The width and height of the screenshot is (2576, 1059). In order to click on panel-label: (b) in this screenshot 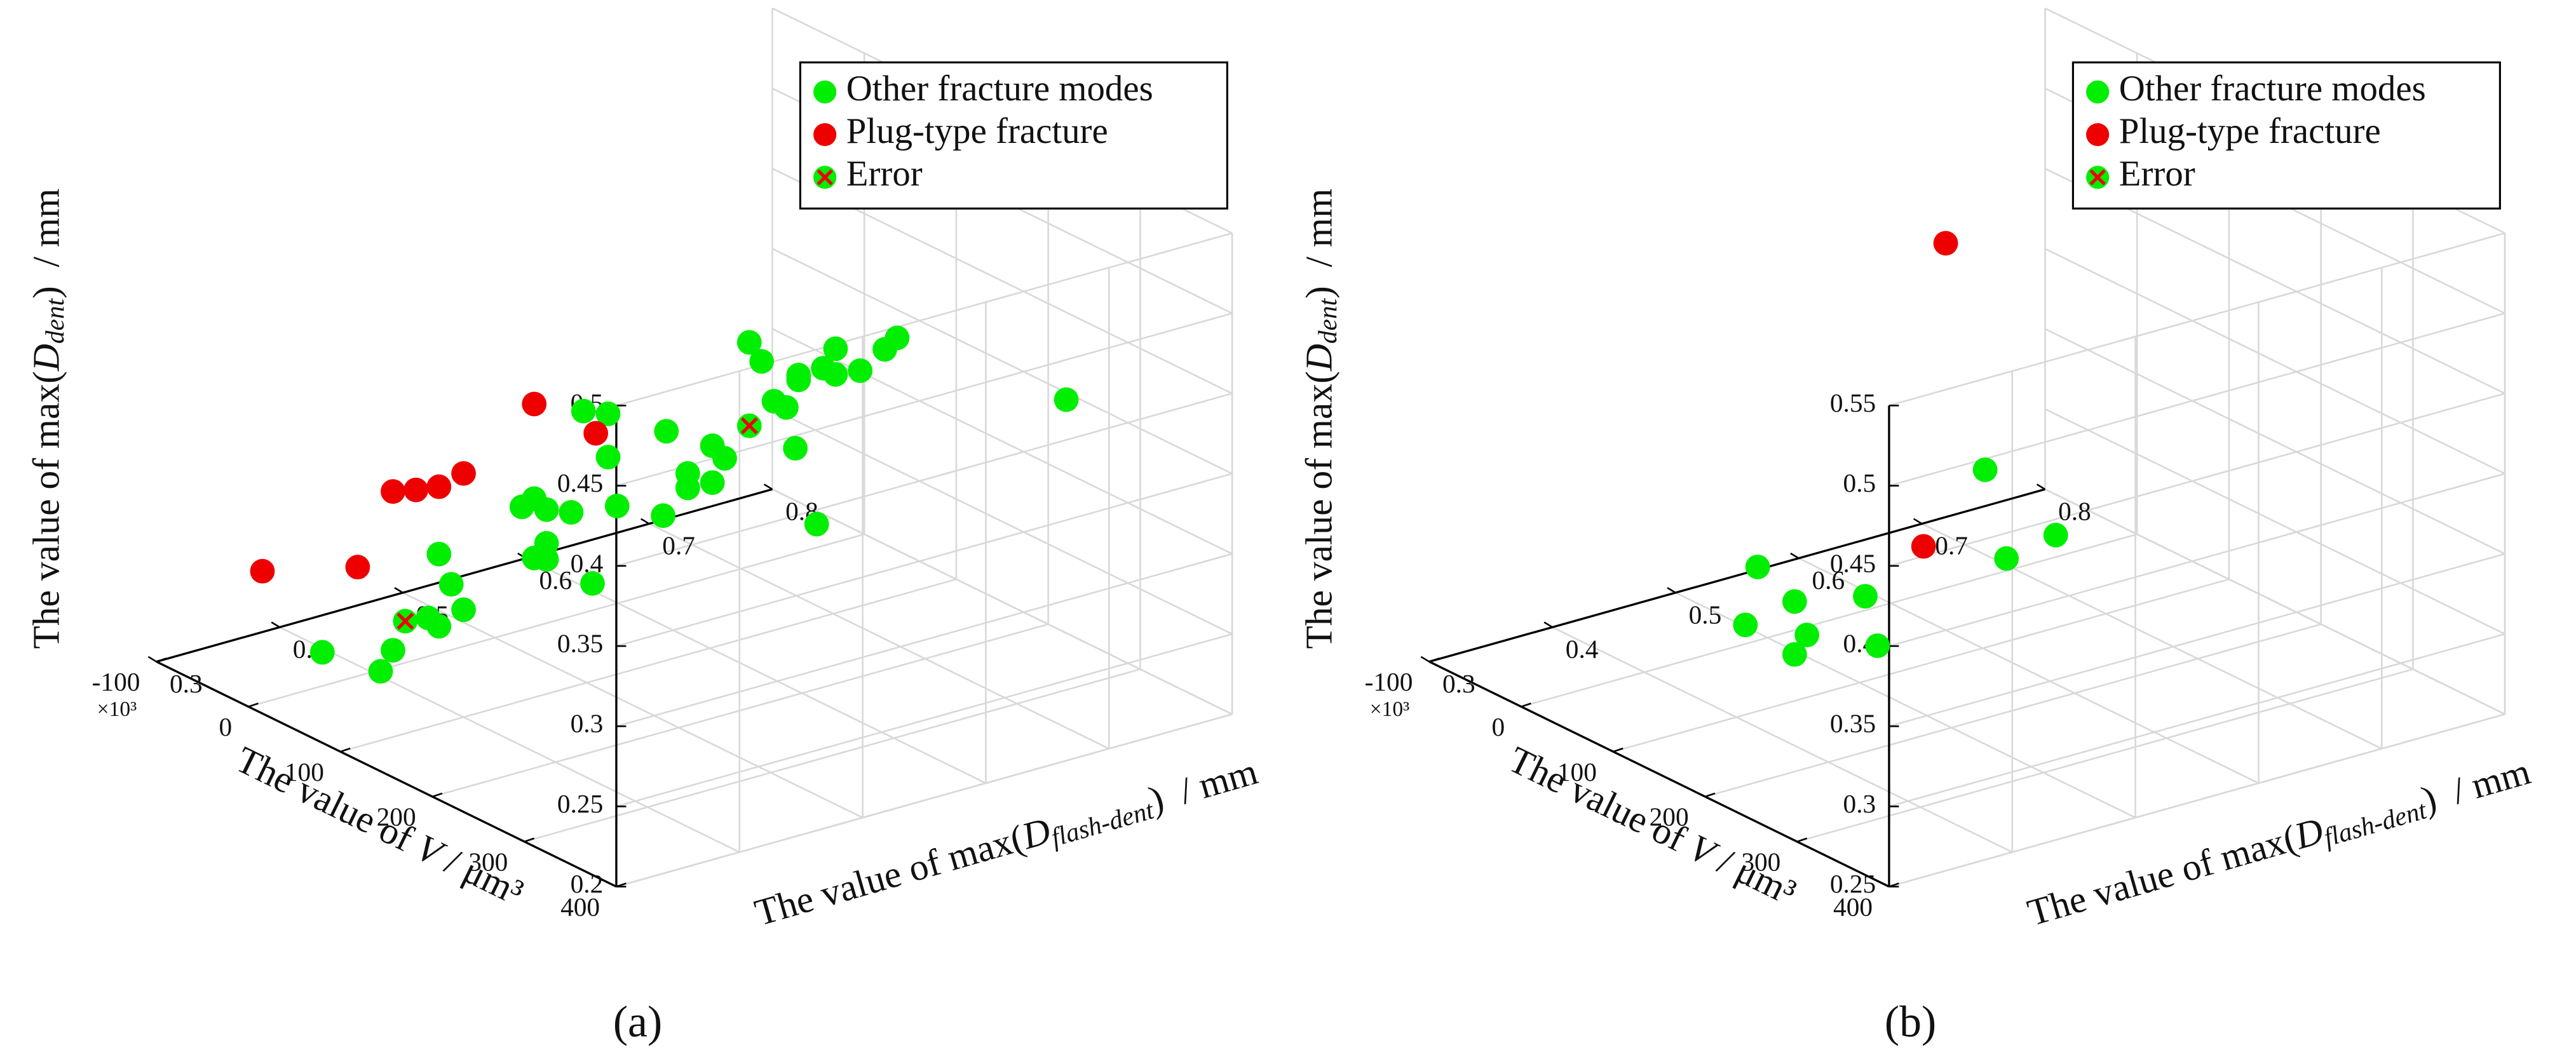, I will do `click(1910, 1022)`.